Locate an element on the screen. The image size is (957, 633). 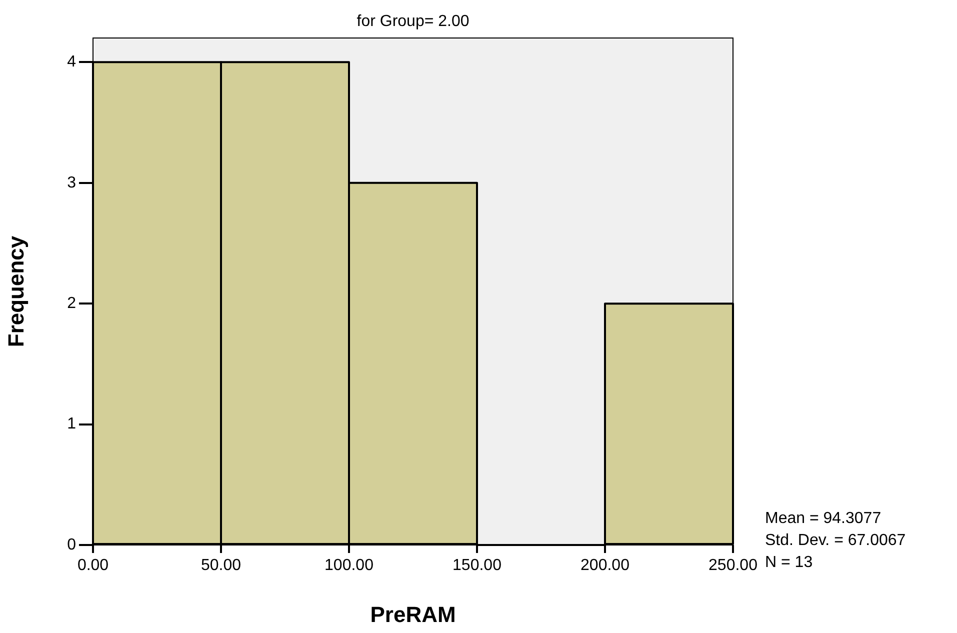
y-tick-label: 3 is located at coordinates (71, 183).